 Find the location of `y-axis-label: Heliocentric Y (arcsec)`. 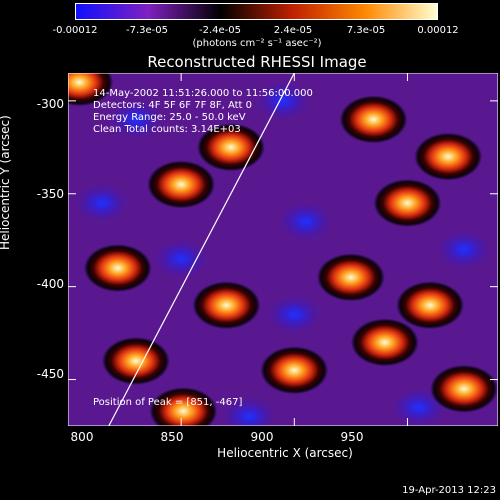

y-axis-label: Heliocentric Y (arcsec) is located at coordinates (6, 182).